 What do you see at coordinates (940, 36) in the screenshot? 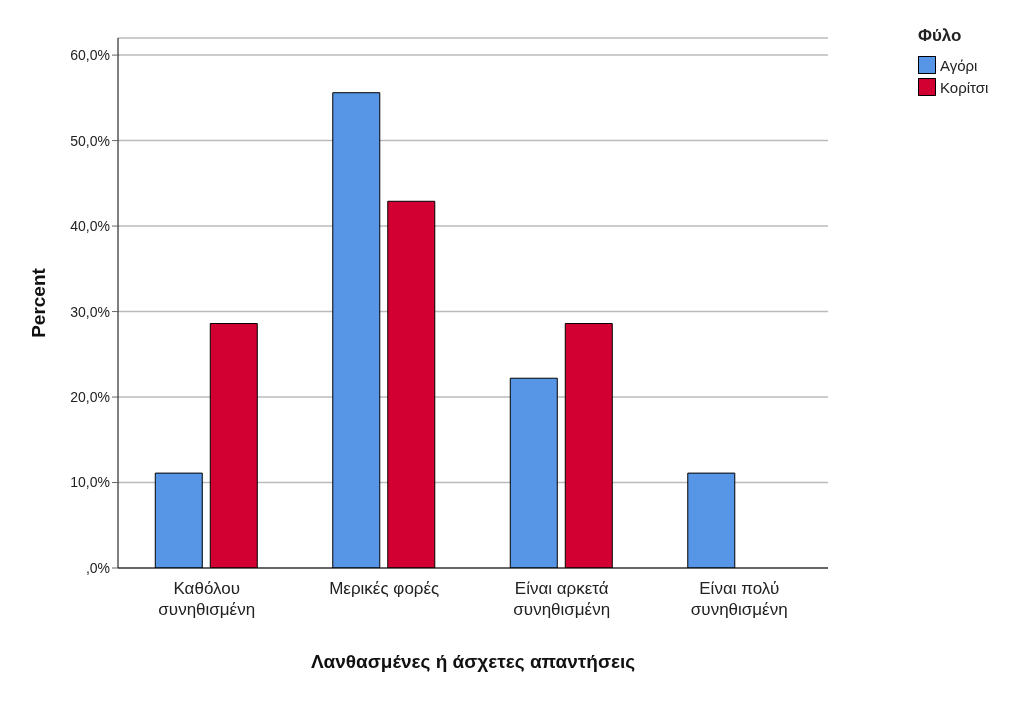
I see `legend-title: Φύλο` at bounding box center [940, 36].